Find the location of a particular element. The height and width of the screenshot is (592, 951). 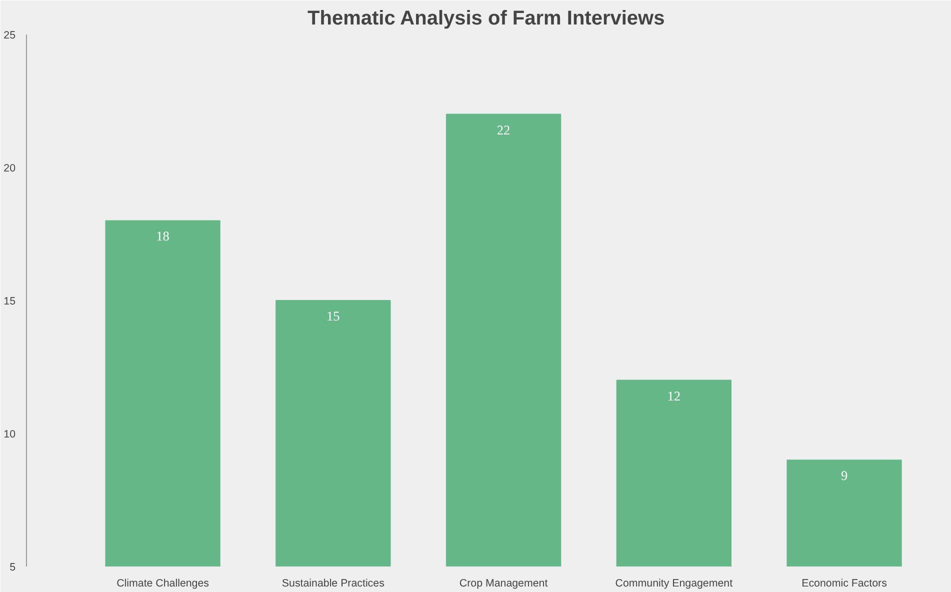

y-tick-label: 5 is located at coordinates (13, 568).